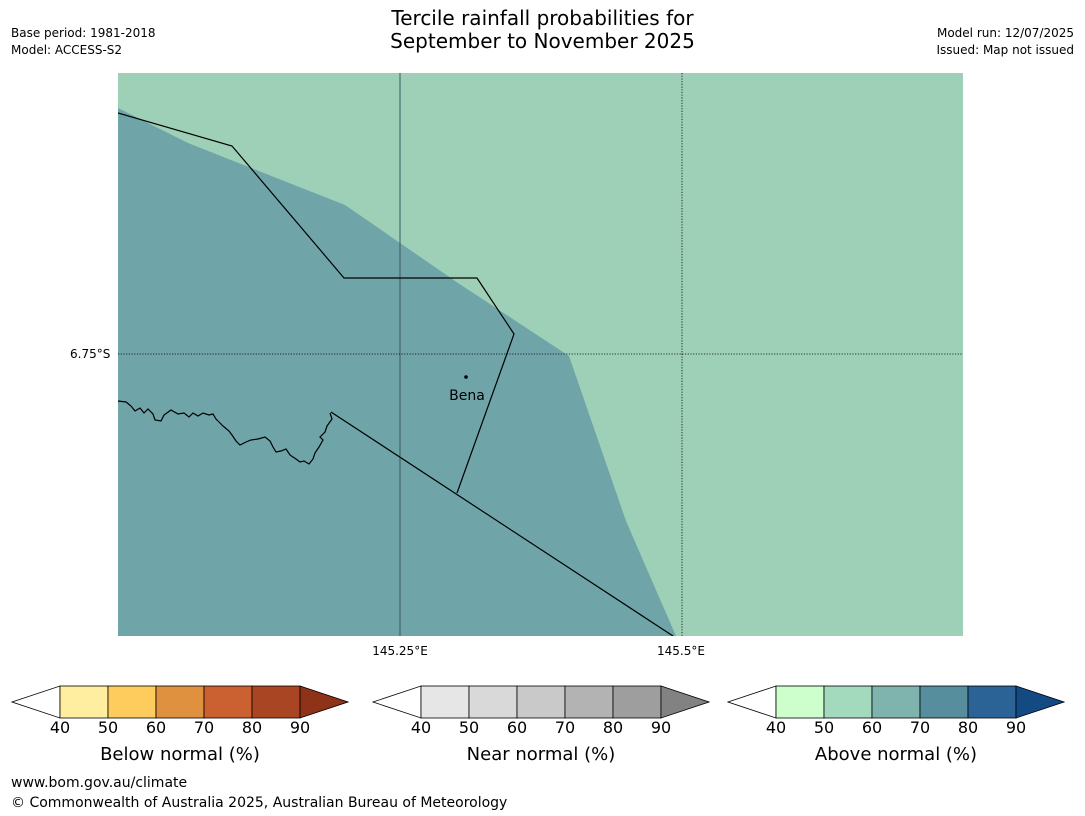  What do you see at coordinates (60, 727) in the screenshot?
I see `below-colorbar-tick: 40` at bounding box center [60, 727].